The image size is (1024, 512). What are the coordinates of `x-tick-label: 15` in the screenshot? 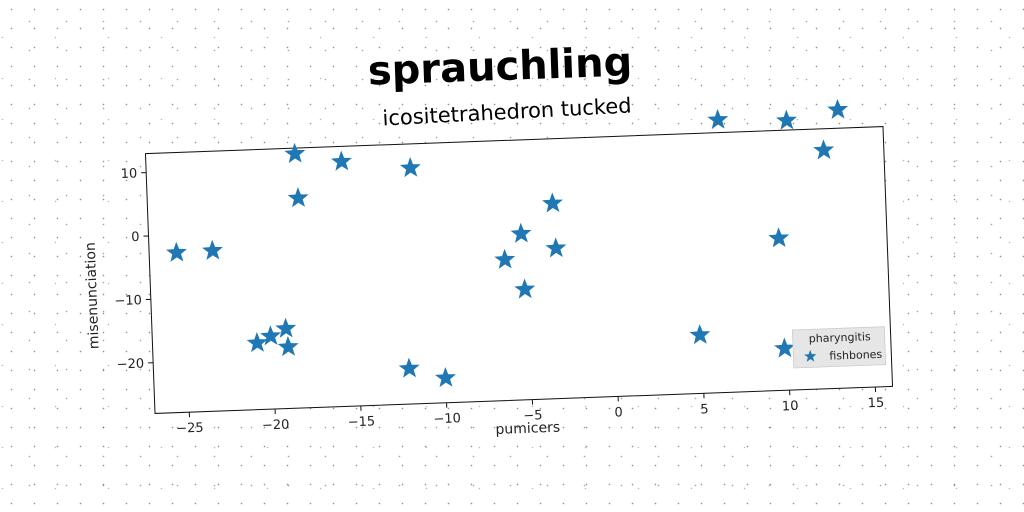 It's located at (875, 404).